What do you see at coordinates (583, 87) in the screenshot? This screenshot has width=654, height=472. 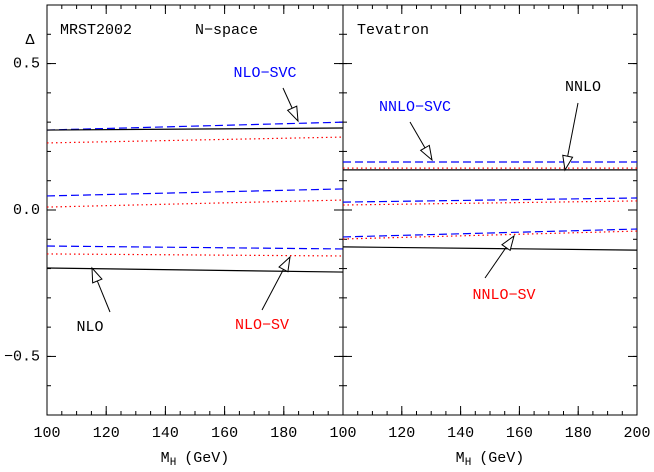 I see `annotation: NNLO` at bounding box center [583, 87].